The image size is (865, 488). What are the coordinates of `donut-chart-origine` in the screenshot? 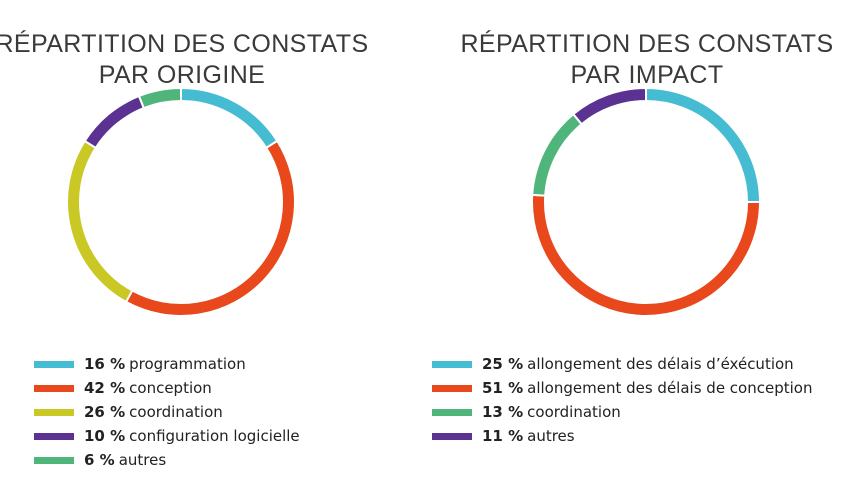 It's located at (181, 201).